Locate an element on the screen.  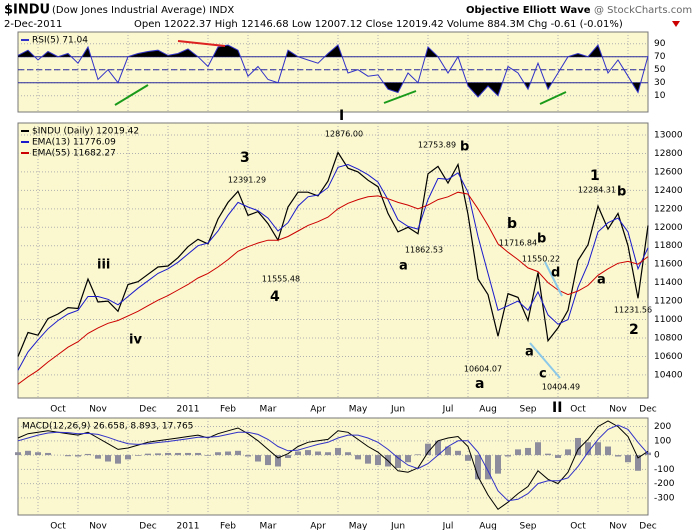
price-label: 10604.07 is located at coordinates (483, 369).